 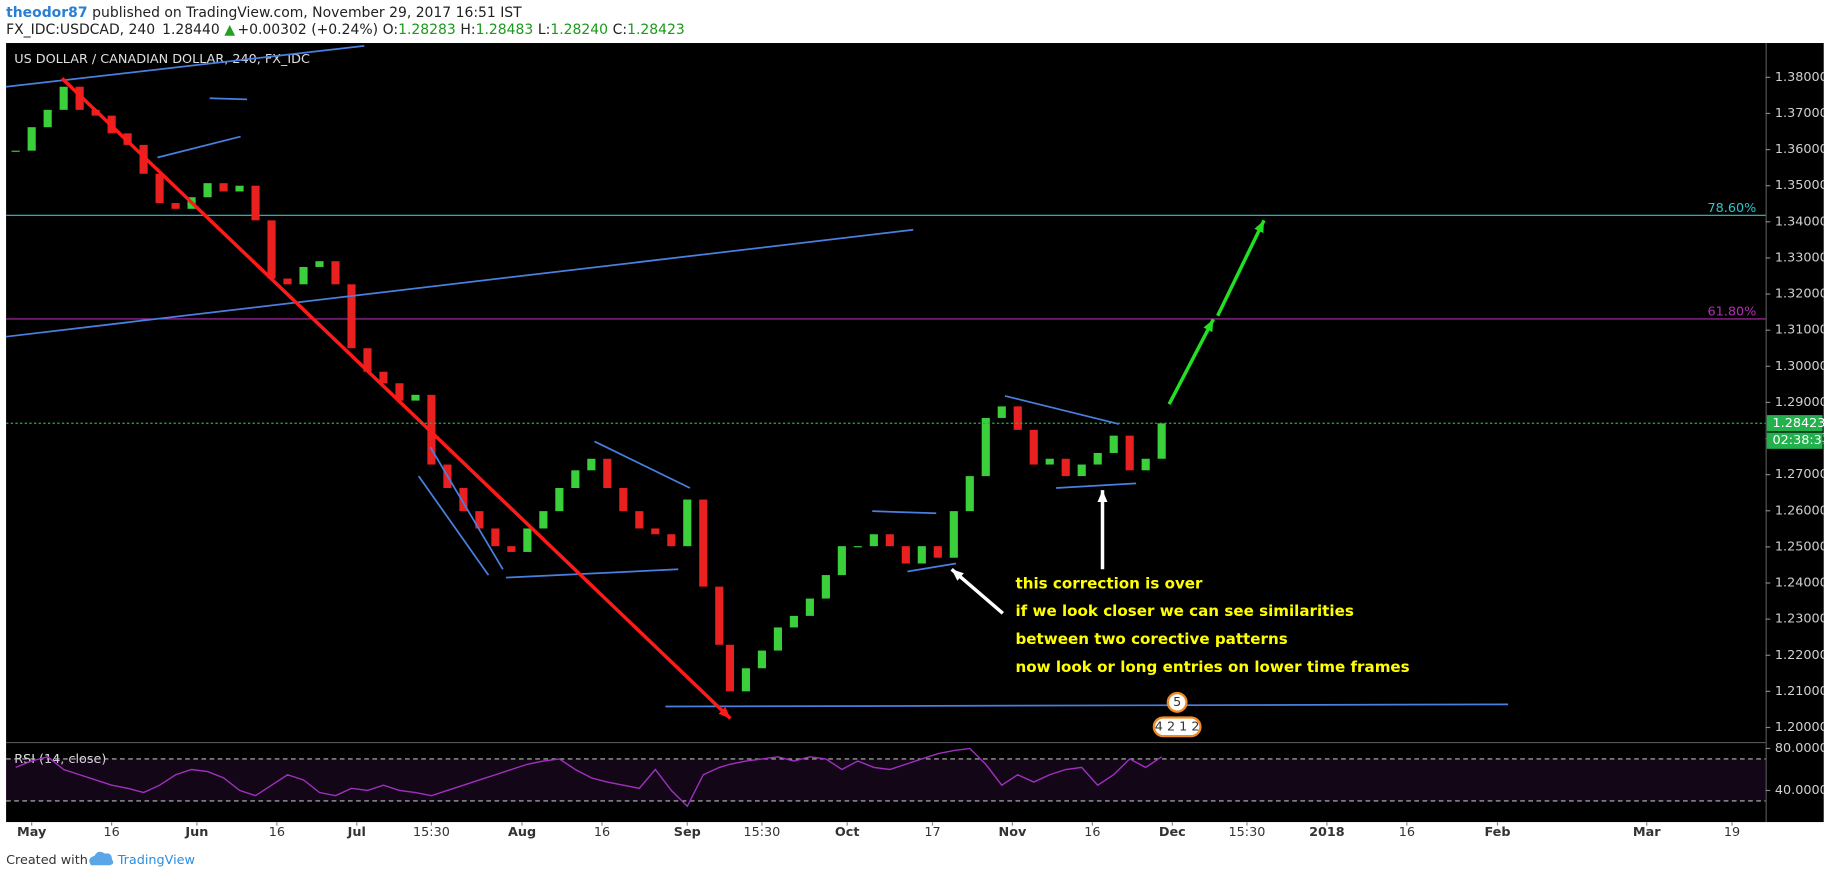 I want to click on y-tick-label: 40.00000, so click(x=1799, y=790).